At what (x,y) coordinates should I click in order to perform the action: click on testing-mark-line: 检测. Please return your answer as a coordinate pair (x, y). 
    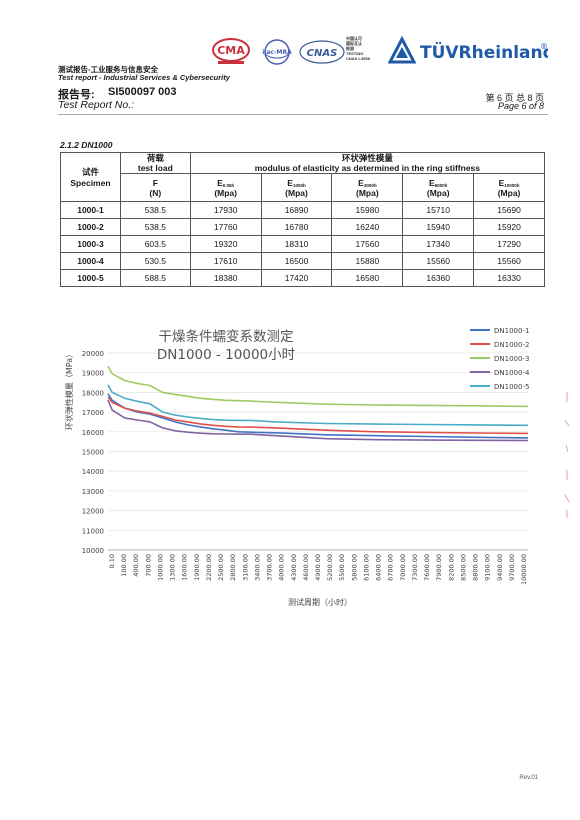
    Looking at the image, I should click on (350, 48).